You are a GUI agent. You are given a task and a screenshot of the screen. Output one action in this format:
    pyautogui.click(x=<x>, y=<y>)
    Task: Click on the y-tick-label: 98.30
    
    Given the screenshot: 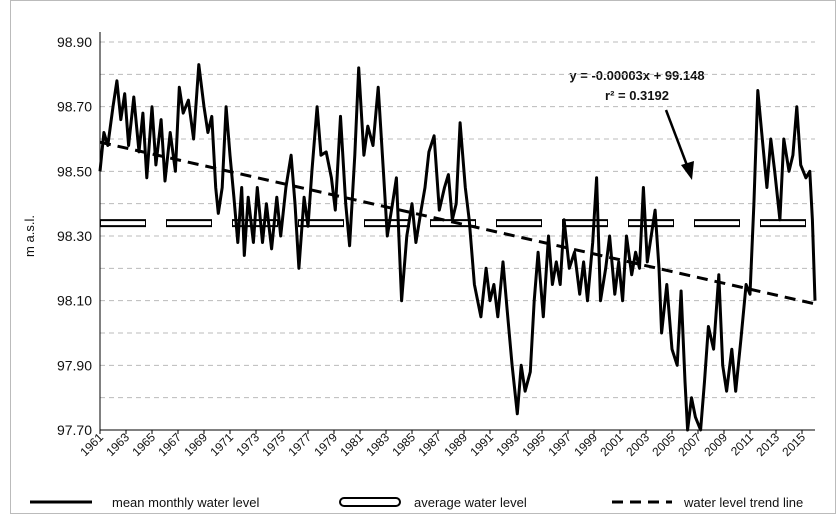 What is the action you would take?
    pyautogui.click(x=74, y=236)
    